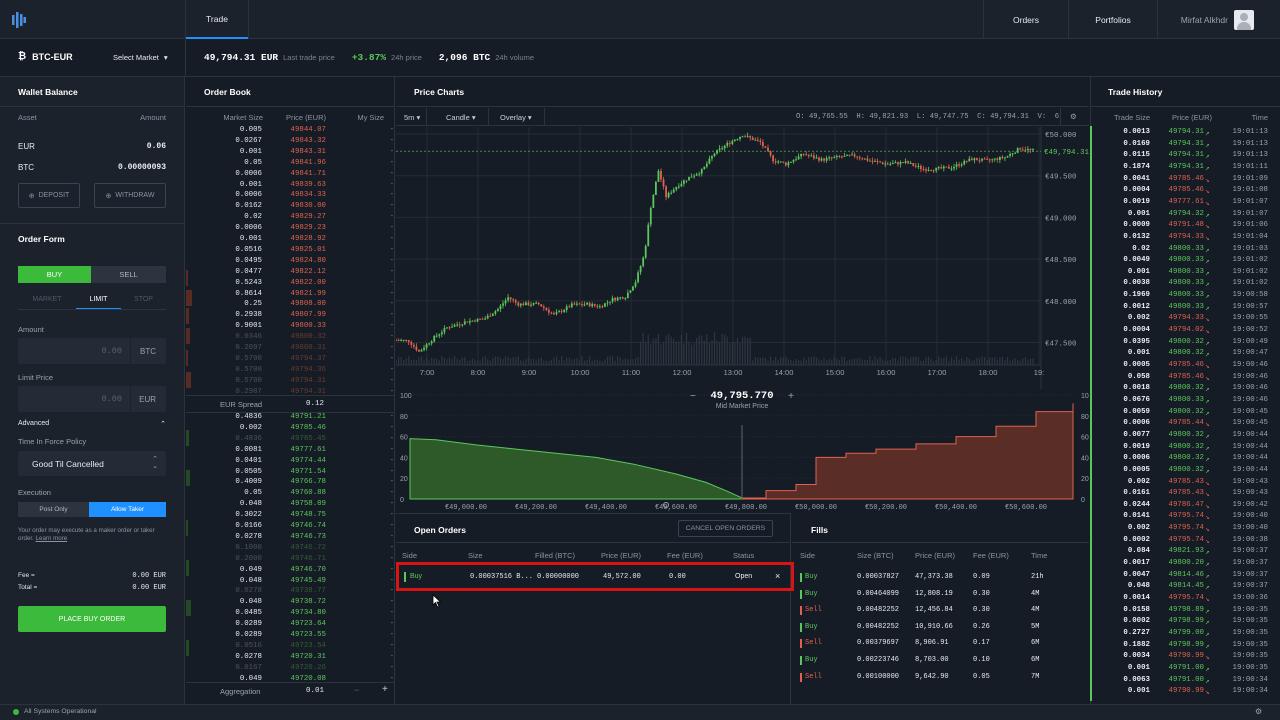  Describe the element at coordinates (92, 463) in the screenshot. I see `tif-select: Good Til Cancelled ⌃ ⌄` at that location.